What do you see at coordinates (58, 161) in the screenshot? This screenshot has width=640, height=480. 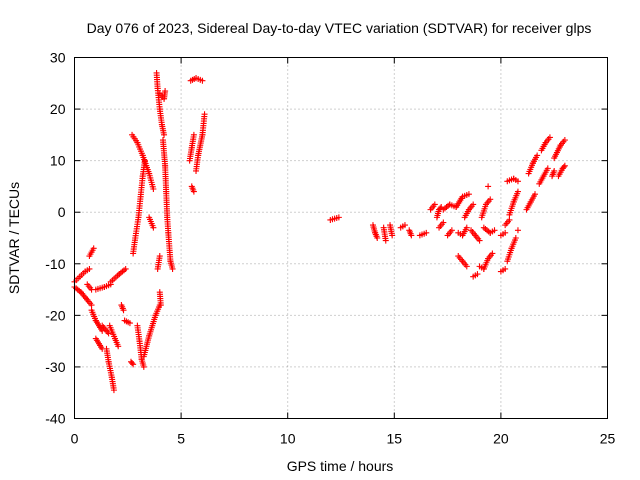 I see `y-tick-label: 10` at bounding box center [58, 161].